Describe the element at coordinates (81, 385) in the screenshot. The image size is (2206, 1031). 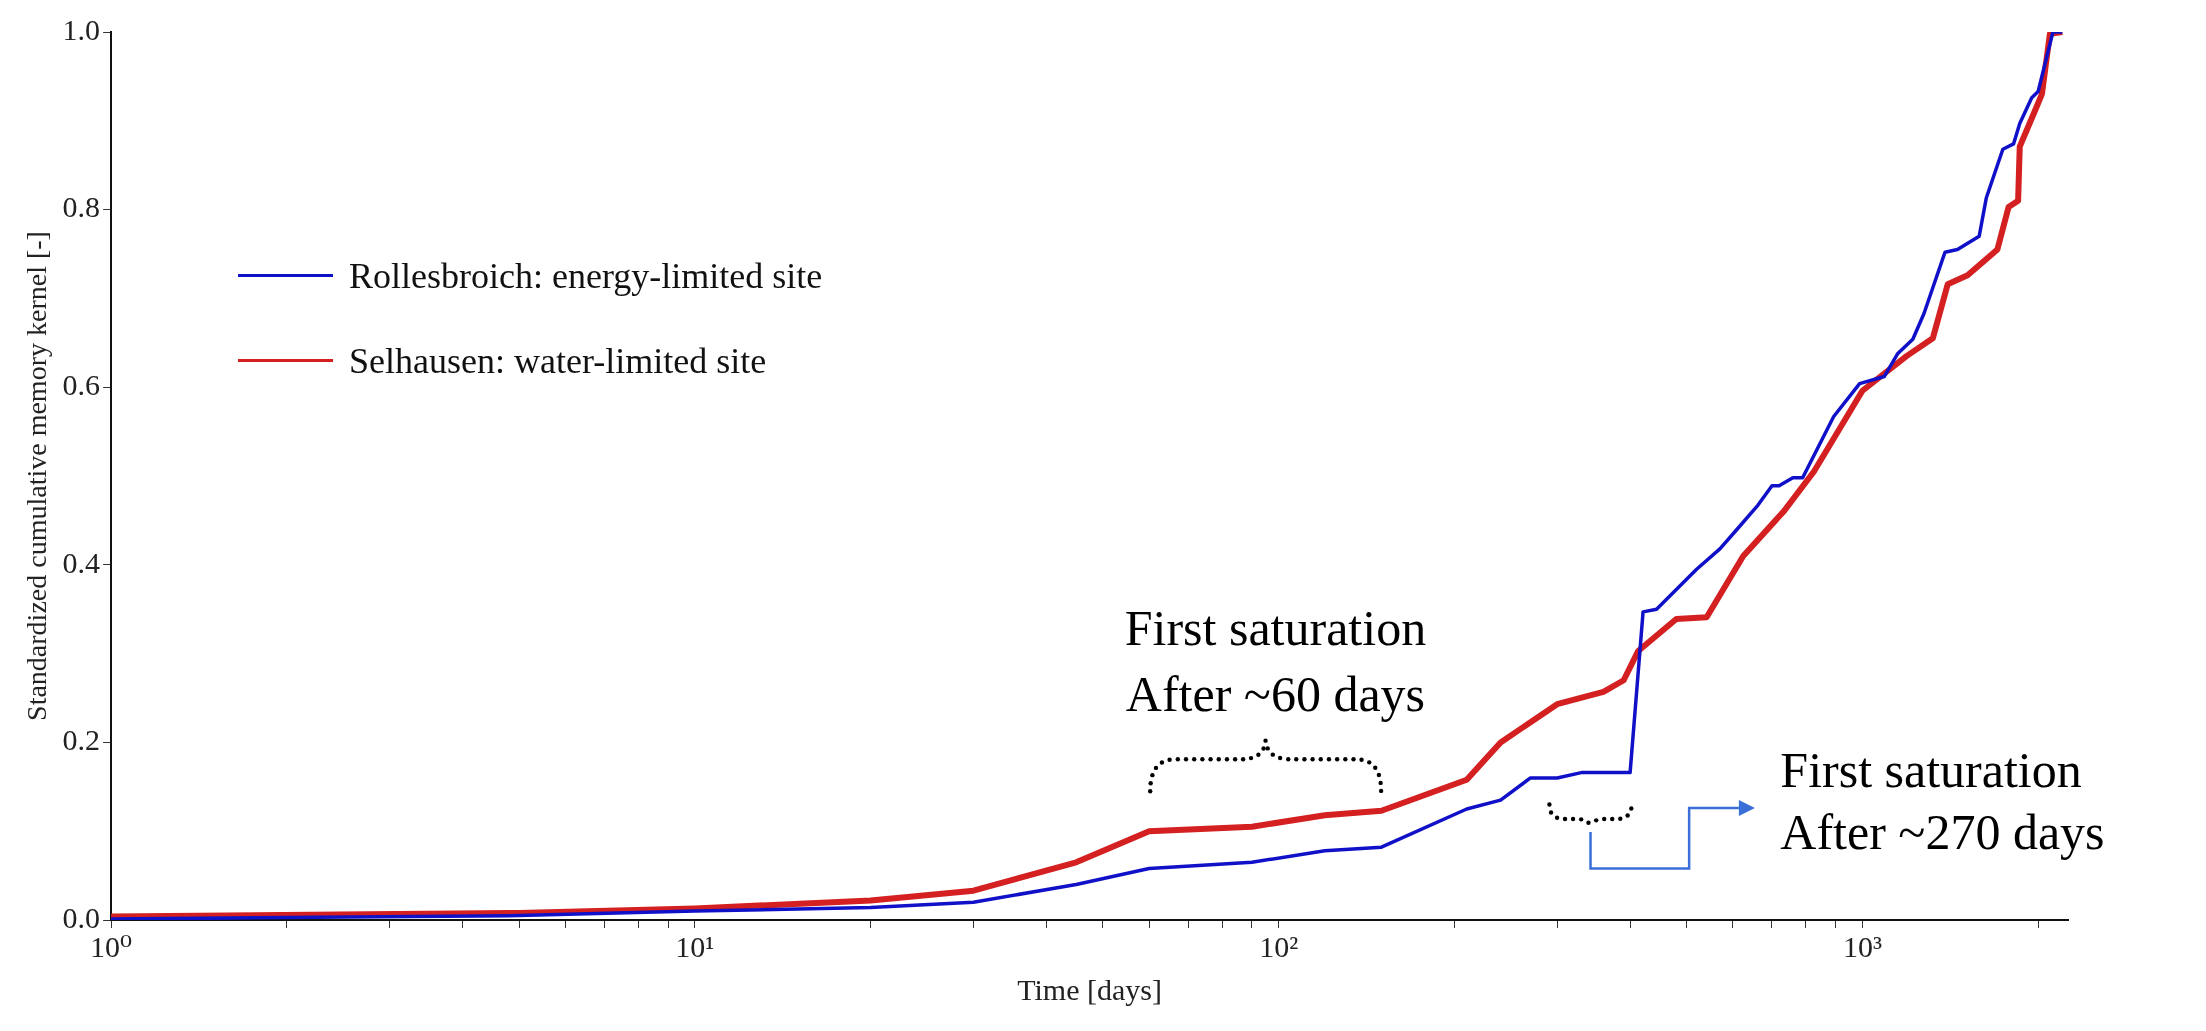
I see `y-tick-label: 0.6` at that location.